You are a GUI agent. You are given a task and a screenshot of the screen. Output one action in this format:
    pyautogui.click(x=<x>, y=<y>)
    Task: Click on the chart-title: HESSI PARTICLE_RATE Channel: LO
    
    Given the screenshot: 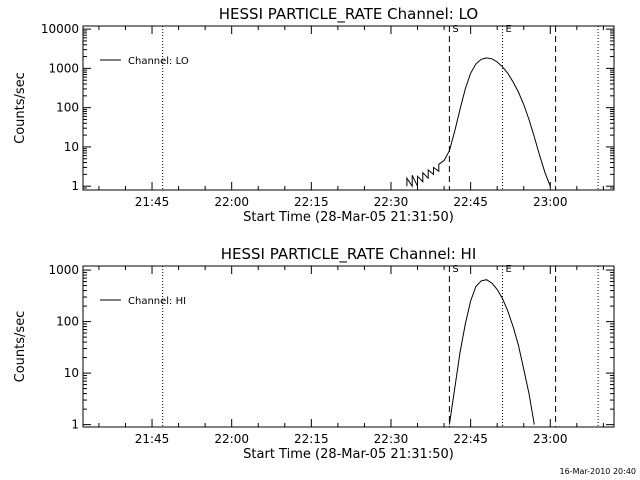 What is the action you would take?
    pyautogui.click(x=348, y=14)
    